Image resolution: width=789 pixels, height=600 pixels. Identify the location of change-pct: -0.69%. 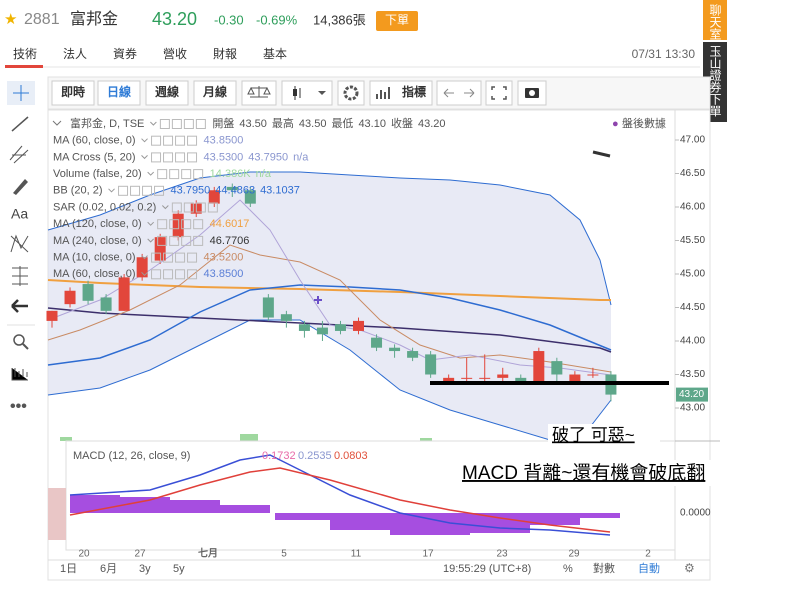
(277, 19).